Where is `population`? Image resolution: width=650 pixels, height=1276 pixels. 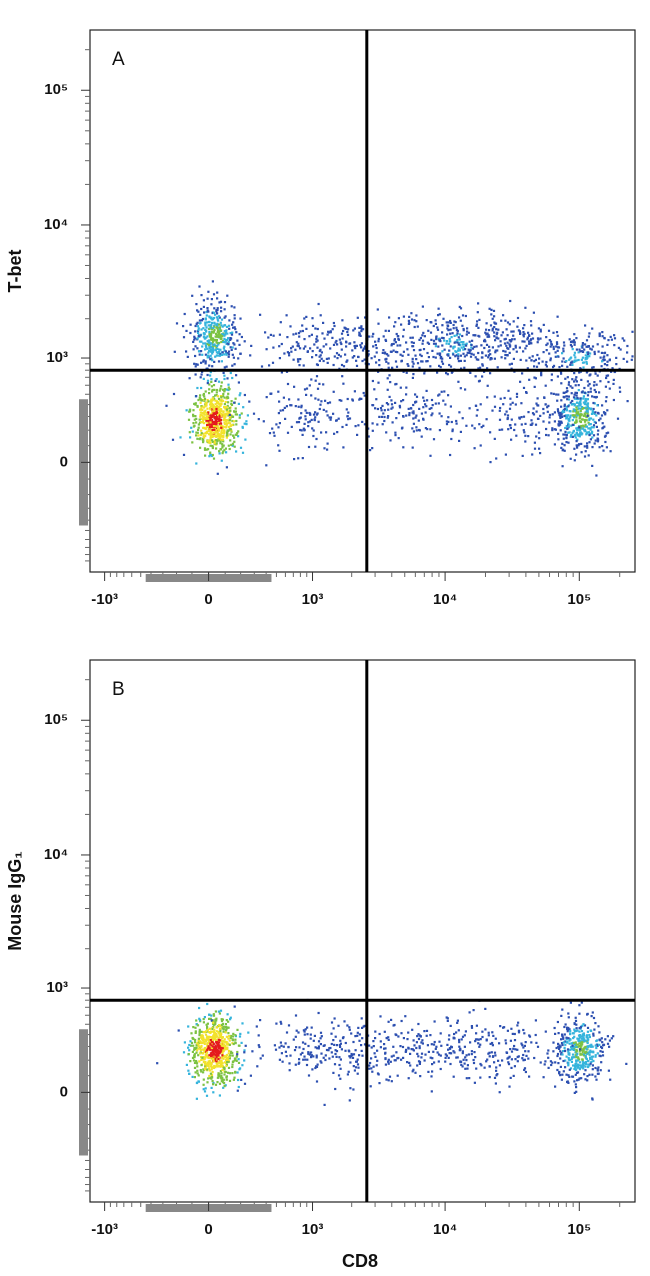
population is located at coordinates (509, 1052).